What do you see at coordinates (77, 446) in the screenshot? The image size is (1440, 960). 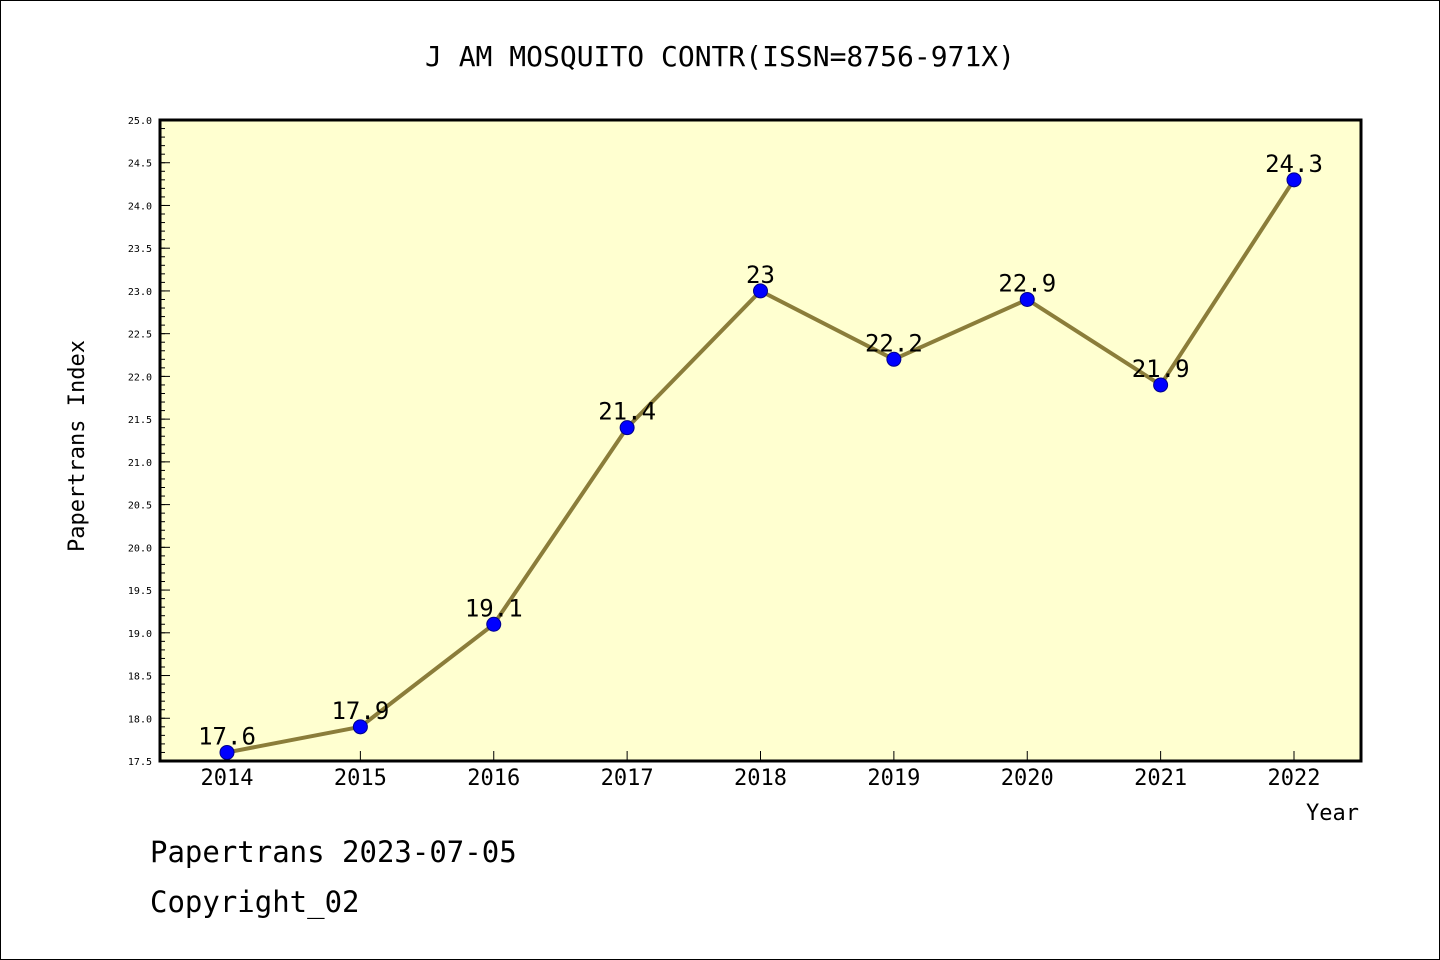 I see `y-axis-label: Papertrans Index` at bounding box center [77, 446].